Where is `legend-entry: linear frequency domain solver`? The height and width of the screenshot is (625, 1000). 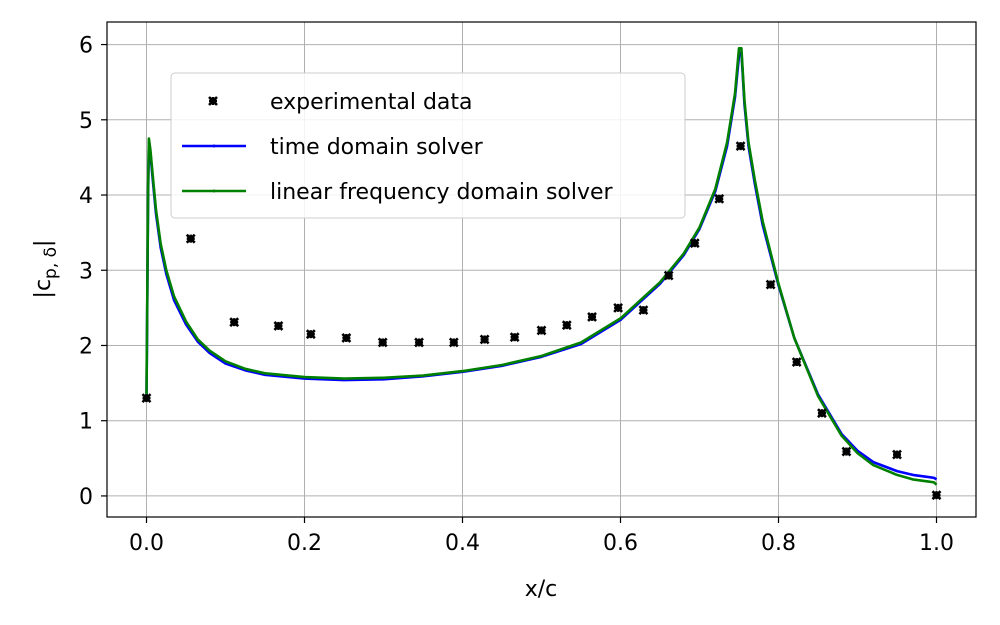 legend-entry: linear frequency domain solver is located at coordinates (398, 192).